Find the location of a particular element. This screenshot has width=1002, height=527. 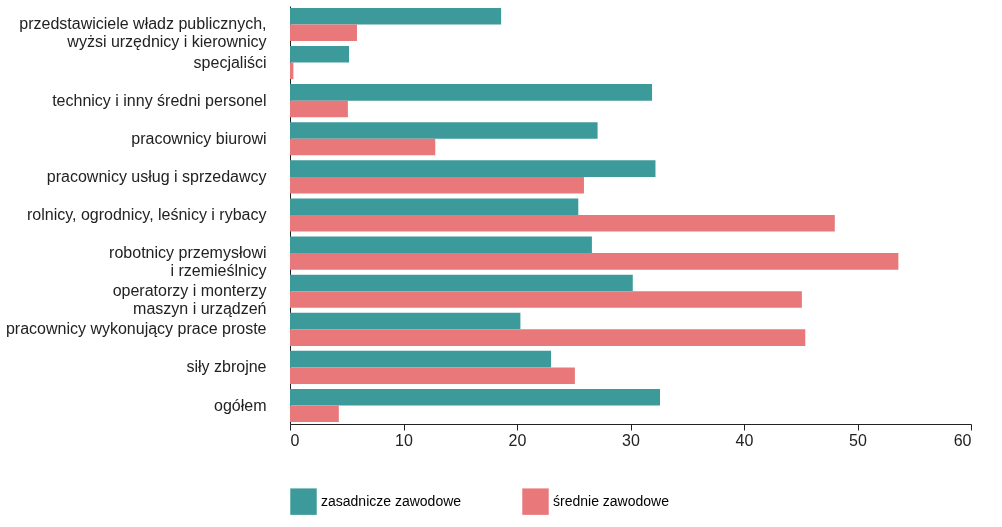

legend-label: zasadnicze zawodowe is located at coordinates (391, 500).